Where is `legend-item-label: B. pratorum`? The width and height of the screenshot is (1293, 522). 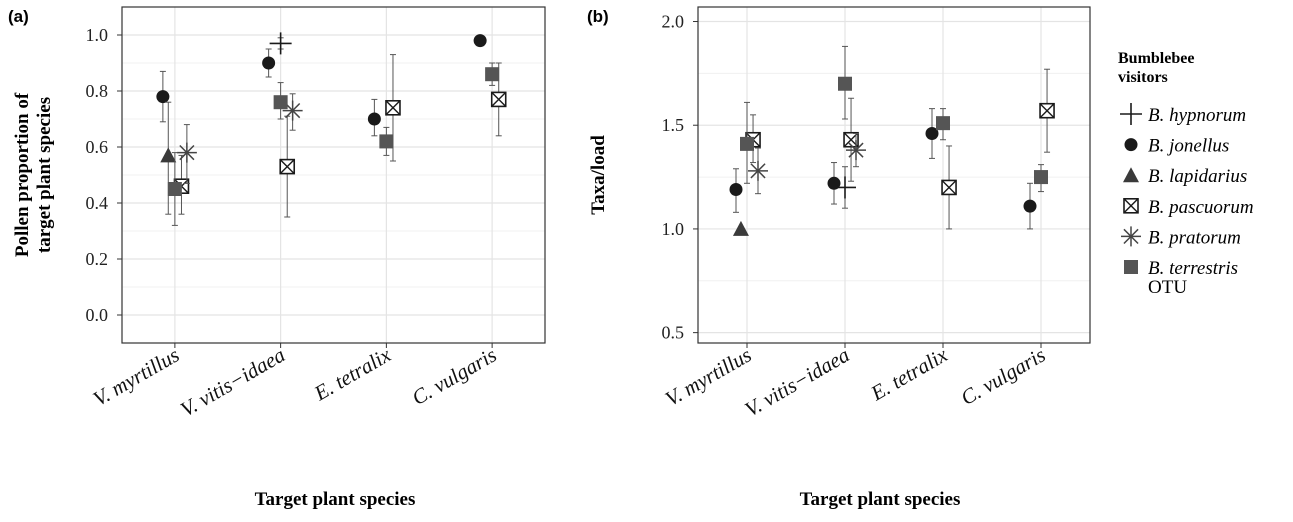 legend-item-label: B. pratorum is located at coordinates (1194, 237).